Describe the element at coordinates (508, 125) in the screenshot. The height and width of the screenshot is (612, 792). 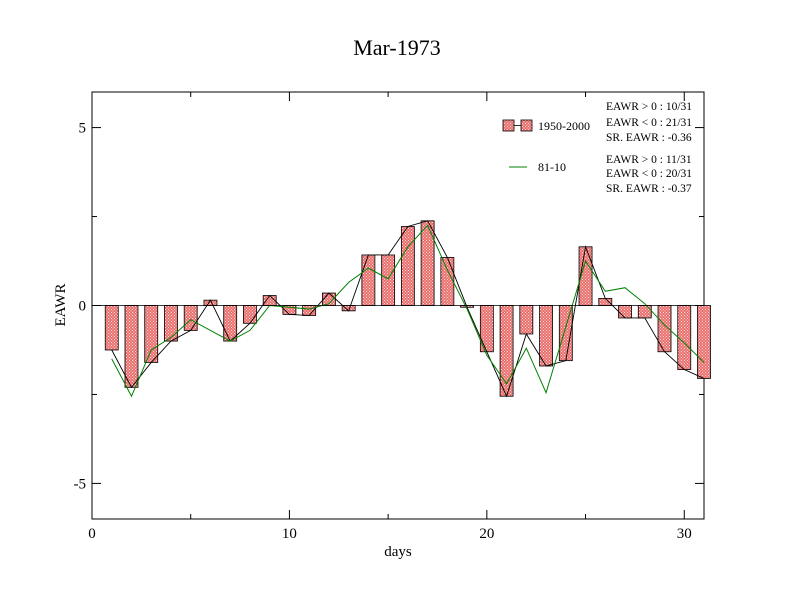
I see `legend-bar-swatch-left` at that location.